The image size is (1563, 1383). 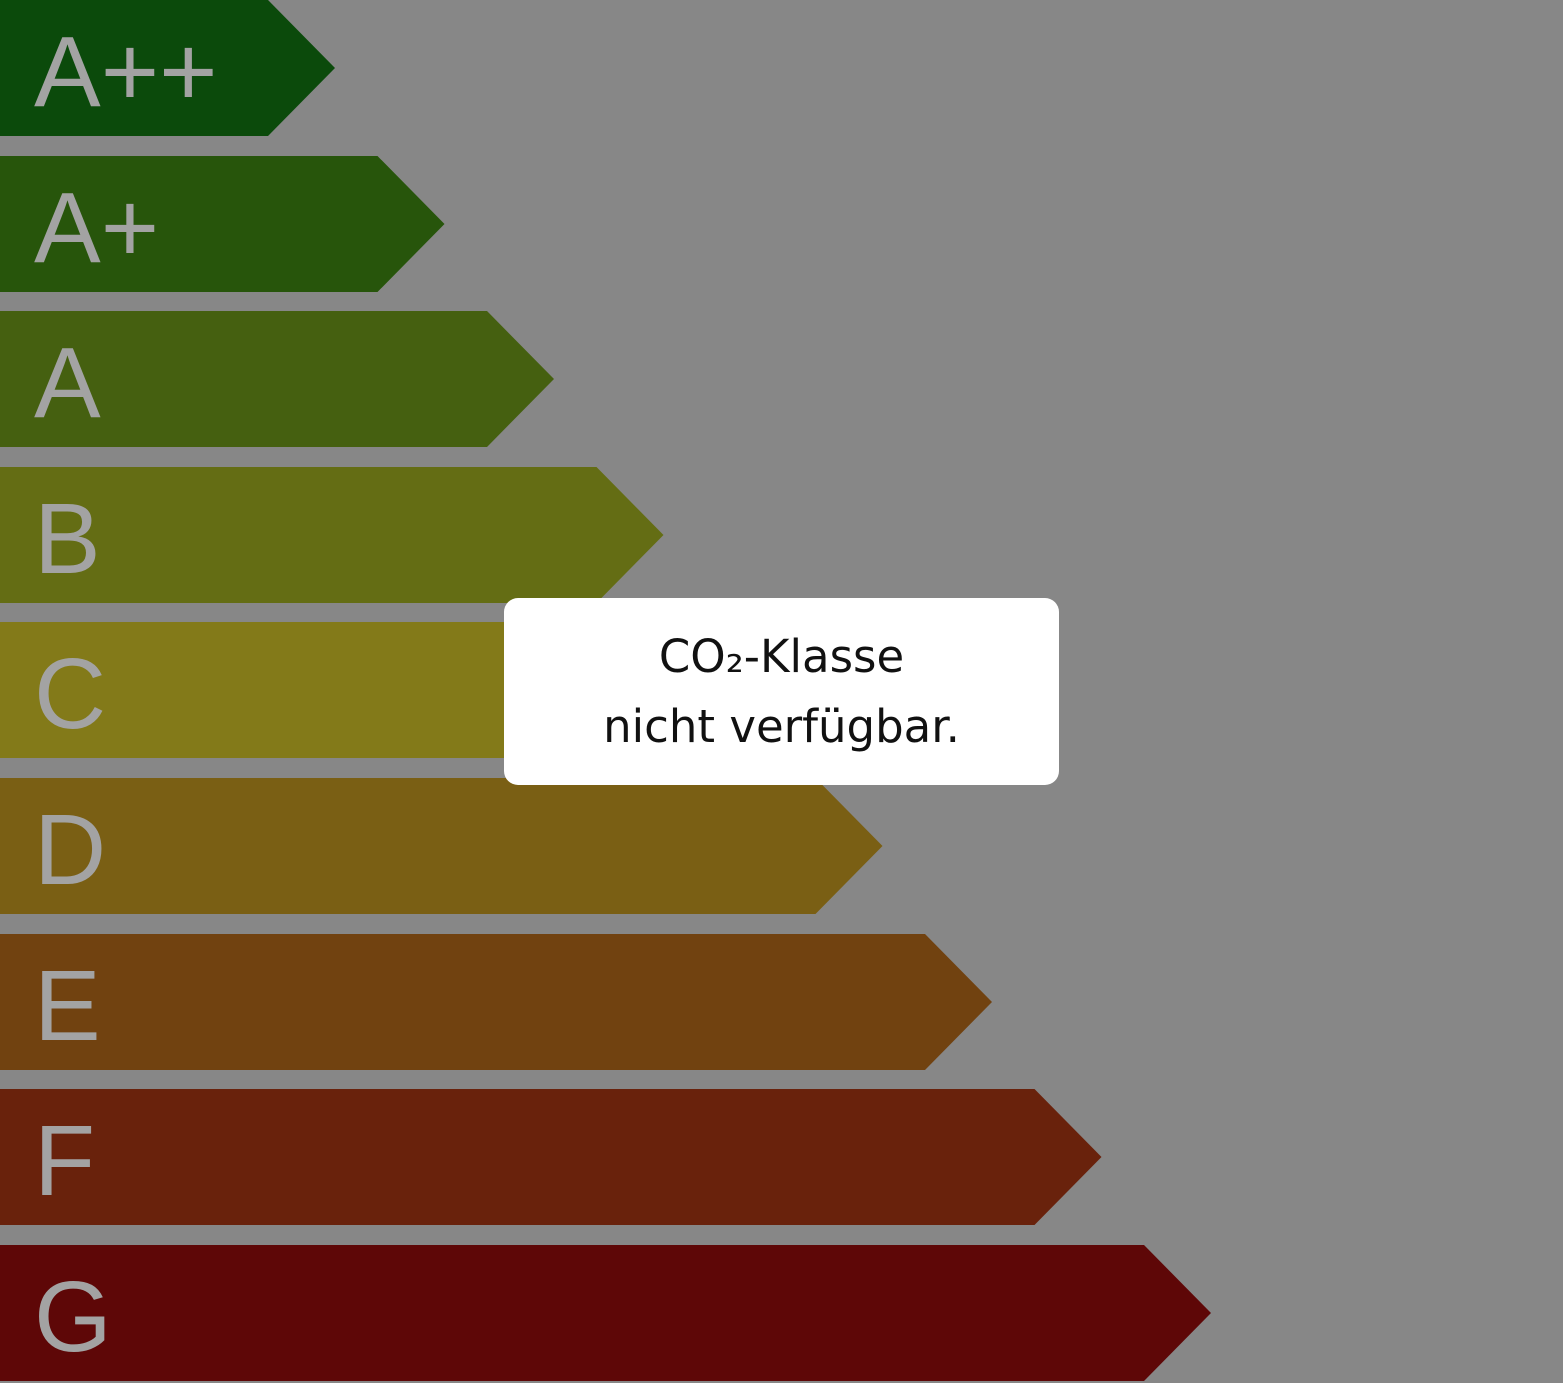 What do you see at coordinates (65, 1161) in the screenshot?
I see `energy-class-label: F` at bounding box center [65, 1161].